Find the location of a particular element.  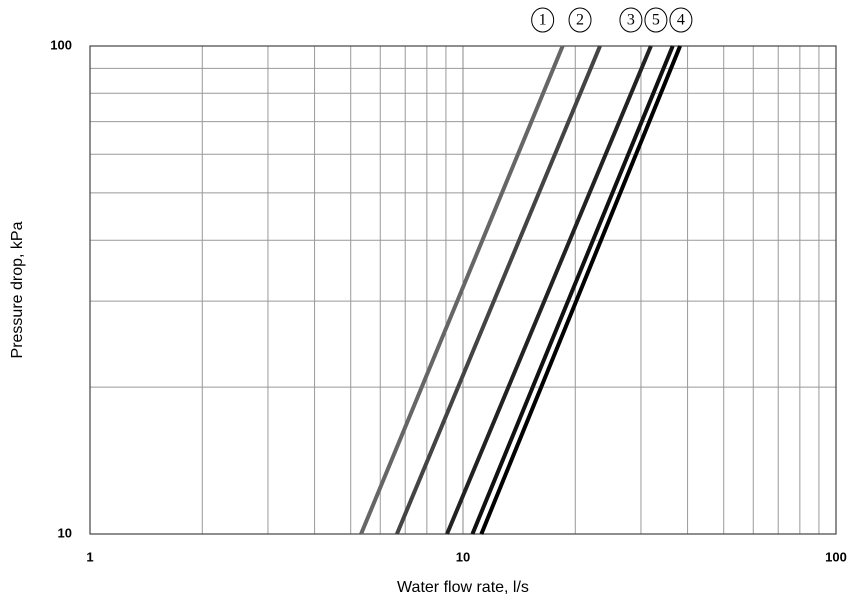

legend-label: 4 is located at coordinates (681, 20).